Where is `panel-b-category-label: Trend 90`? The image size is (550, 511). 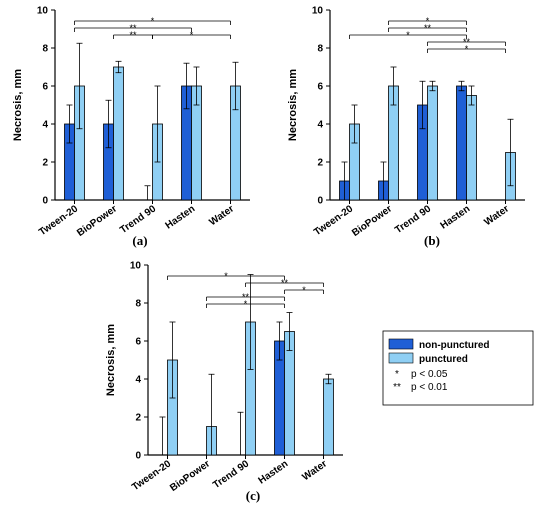 panel-b-category-label: Trend 90 is located at coordinates (413, 219).